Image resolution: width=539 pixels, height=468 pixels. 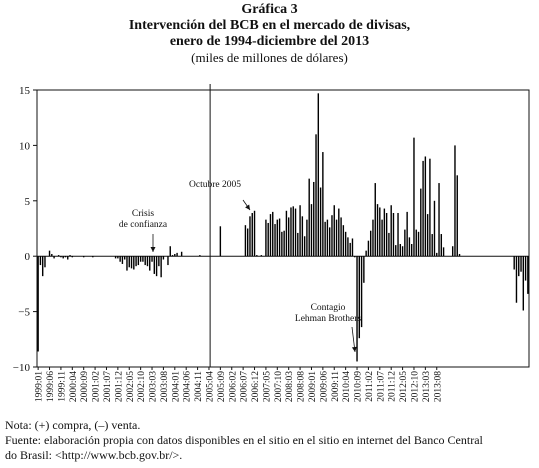 I want to click on x-tick-label: 2011:07, so click(x=381, y=386).